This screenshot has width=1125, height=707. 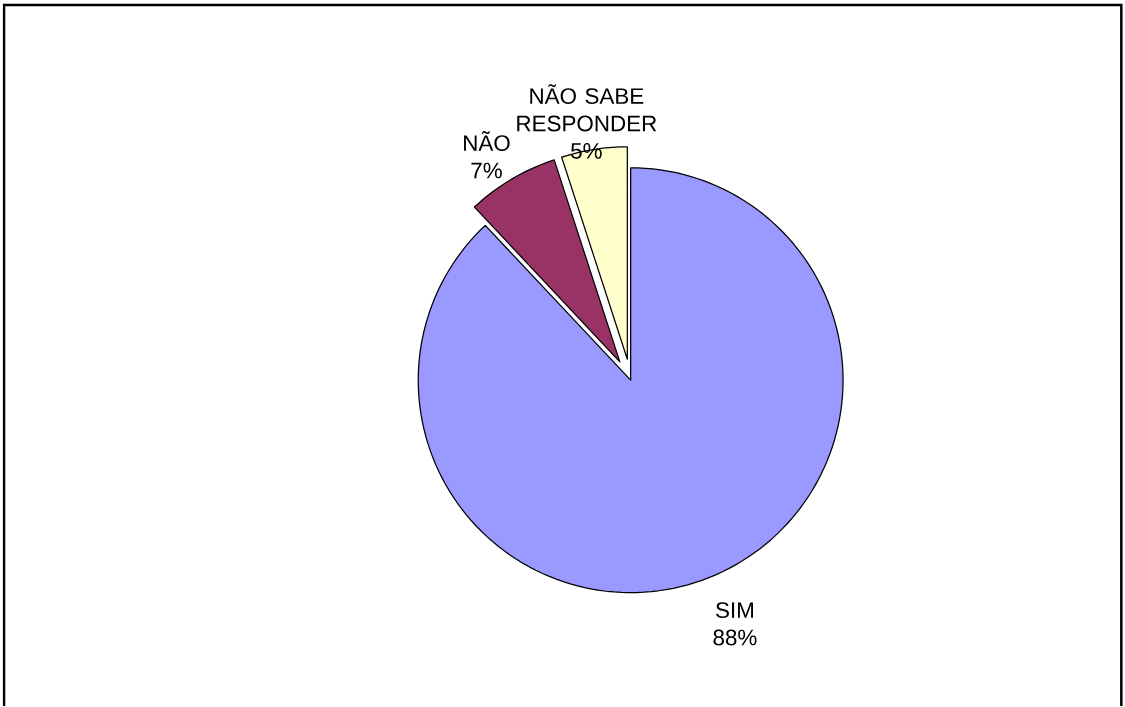 What do you see at coordinates (735, 637) in the screenshot?
I see `data-label: 88%` at bounding box center [735, 637].